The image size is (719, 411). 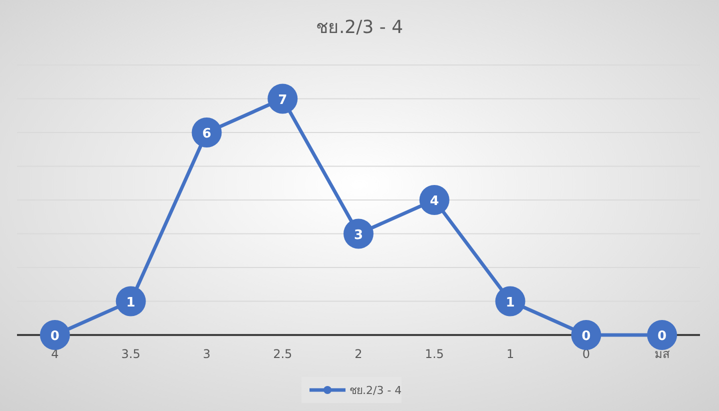 I want to click on data-label: 4, so click(x=434, y=201).